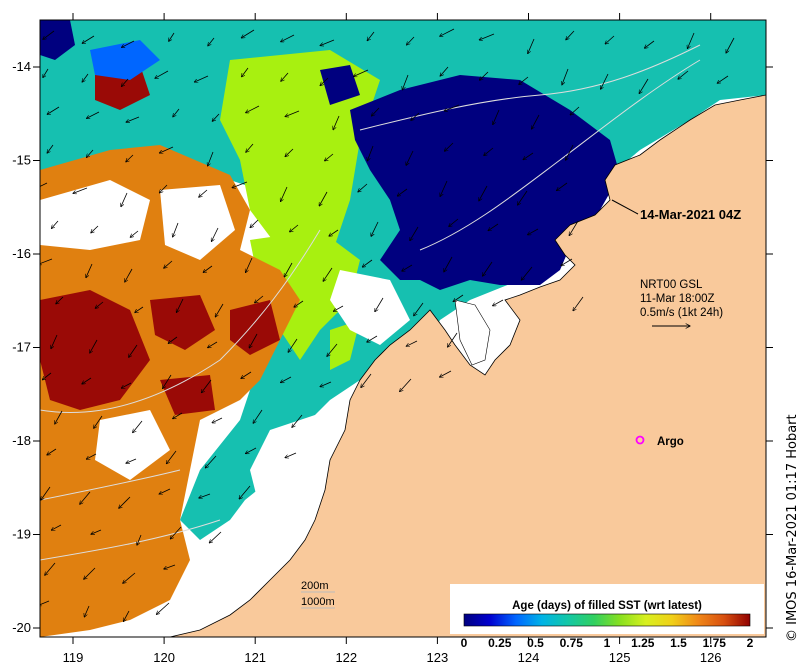  Describe the element at coordinates (21, 253) in the screenshot. I see `y-tick-label: -16` at that location.